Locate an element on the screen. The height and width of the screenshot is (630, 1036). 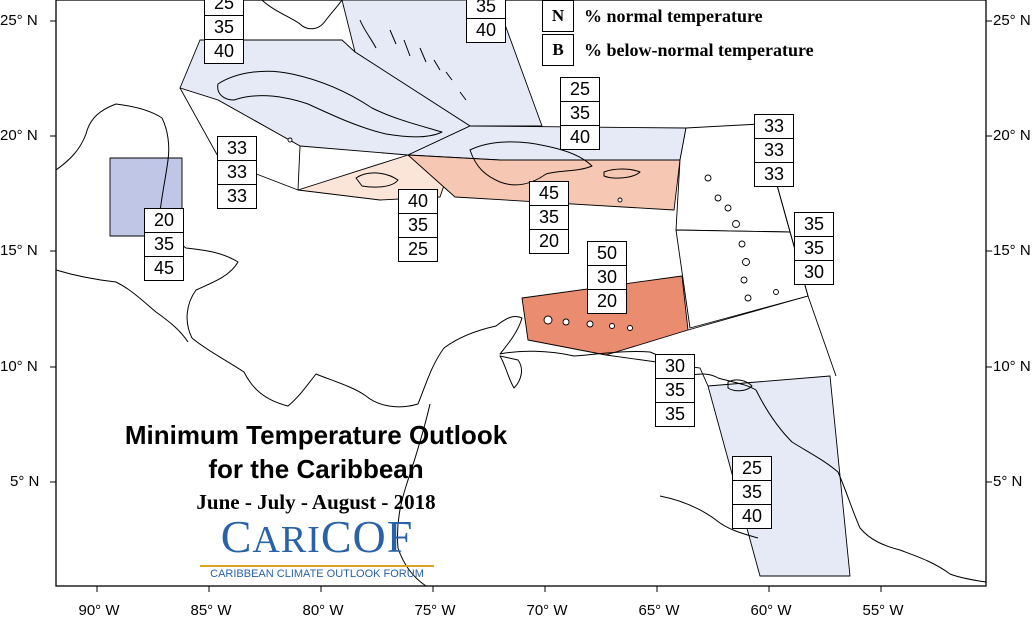
logo-tagline: CARIBBEAN CLIMATE OUTLOOK FORUM is located at coordinates (317, 572).